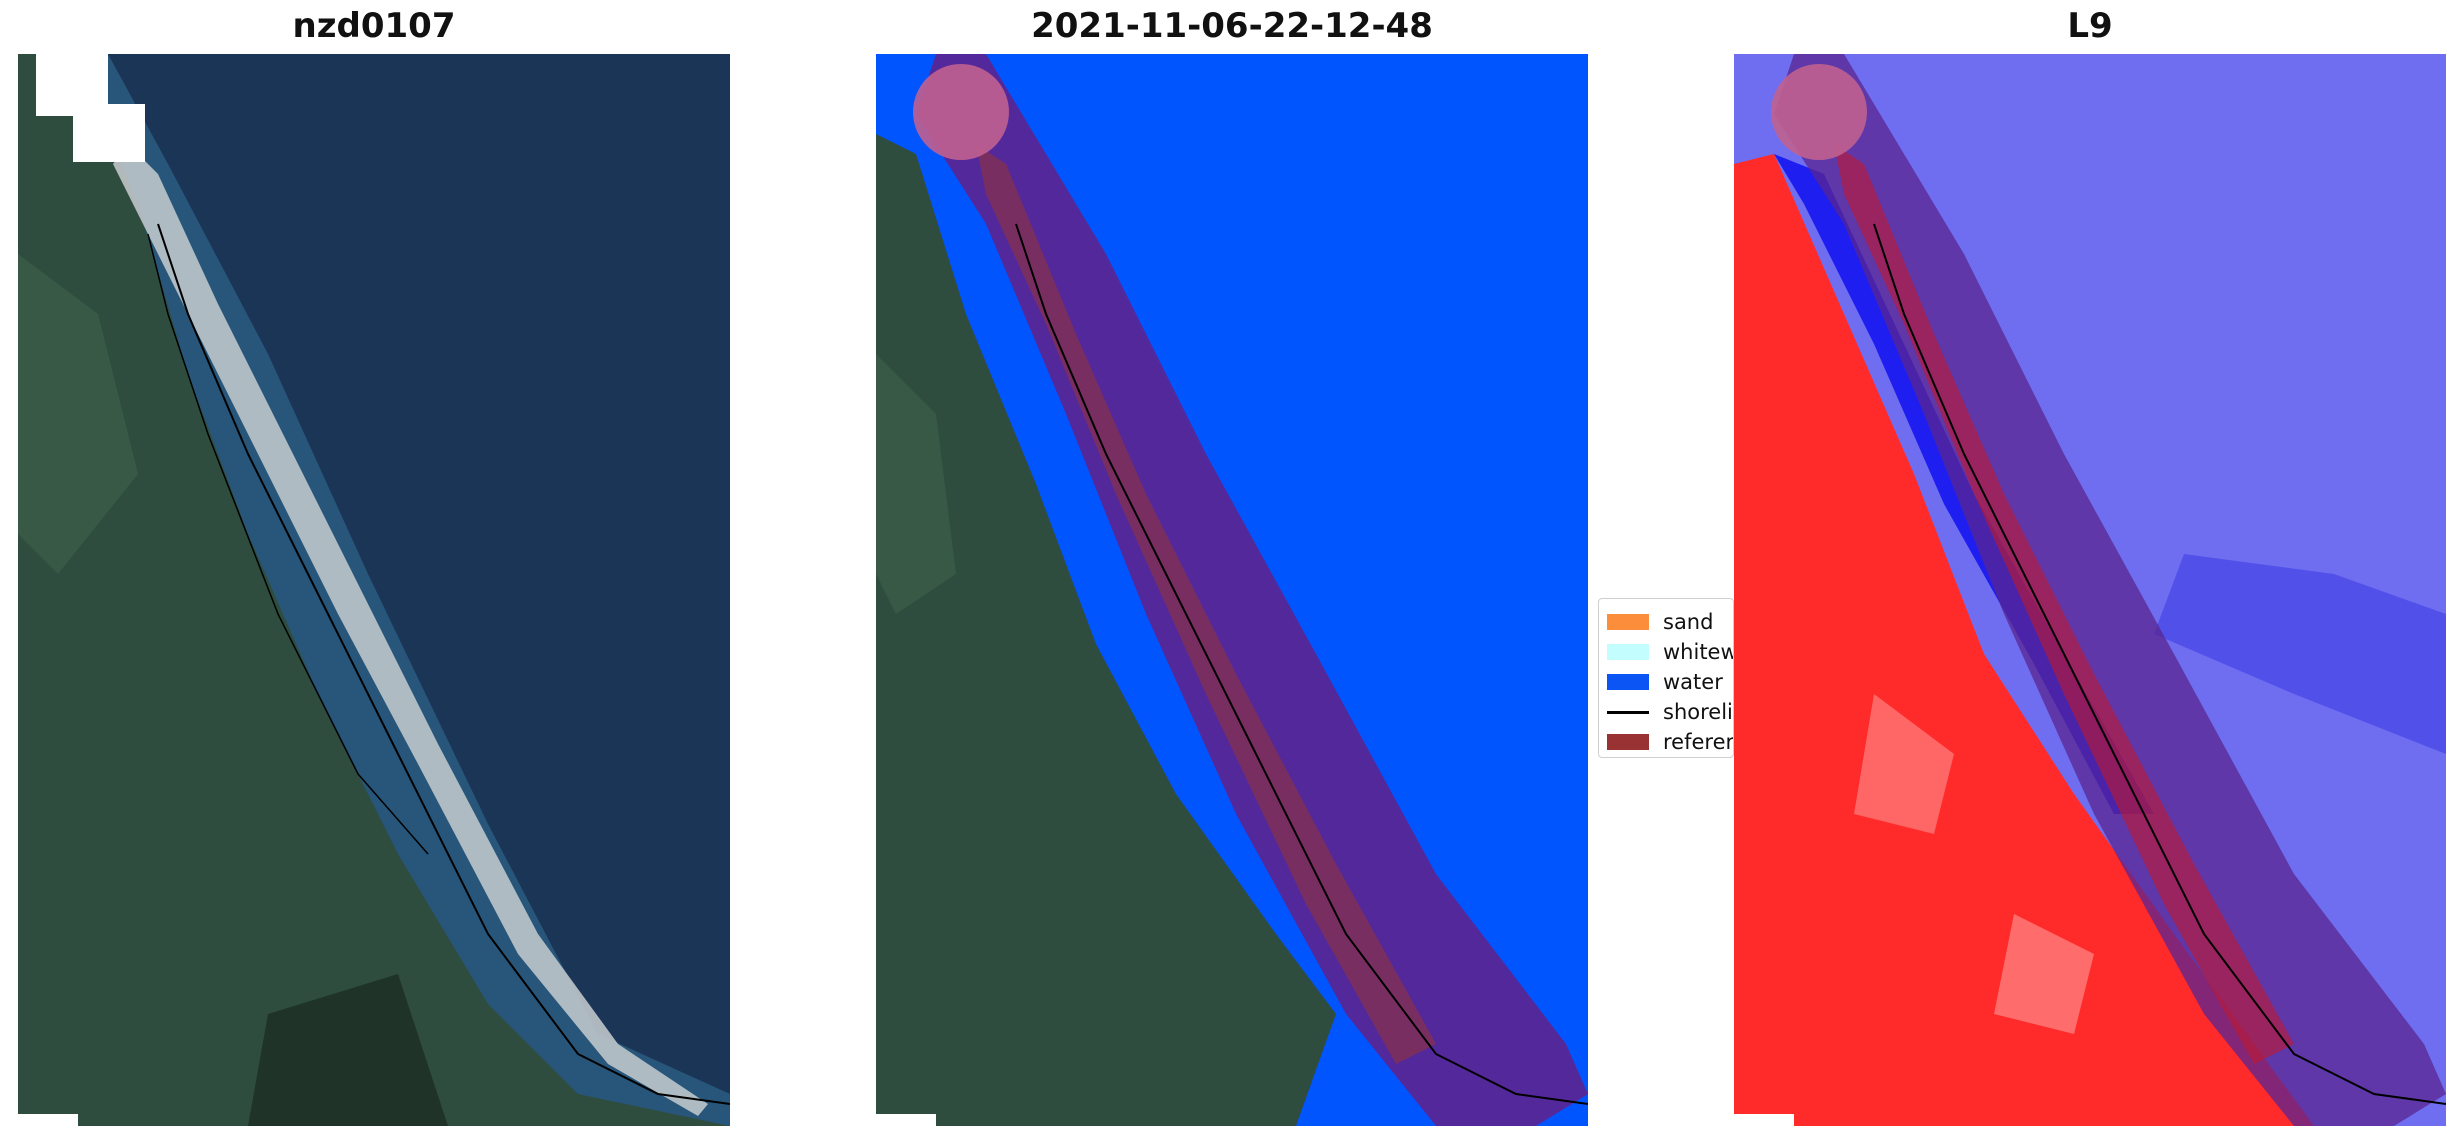 The image size is (2460, 1140). I want to click on legend-item-sand: sand, so click(1670, 622).